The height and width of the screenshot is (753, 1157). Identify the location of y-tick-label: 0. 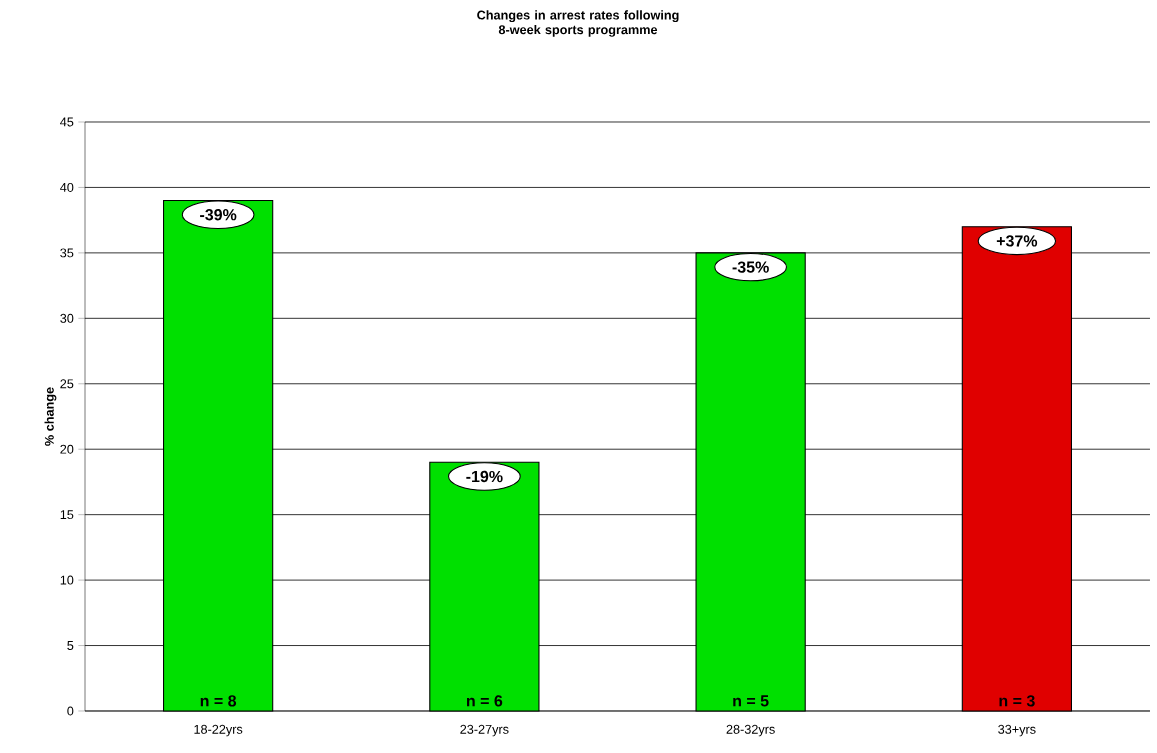
(70, 711).